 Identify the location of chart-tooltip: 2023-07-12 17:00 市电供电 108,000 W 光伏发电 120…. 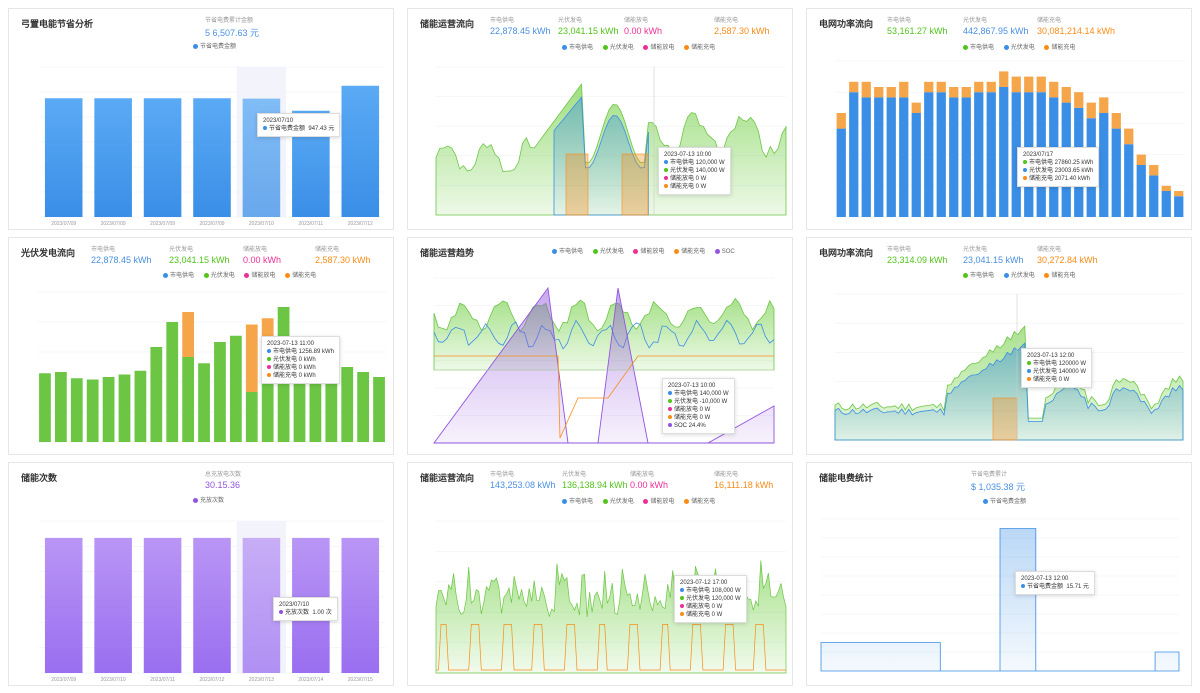
(710, 599).